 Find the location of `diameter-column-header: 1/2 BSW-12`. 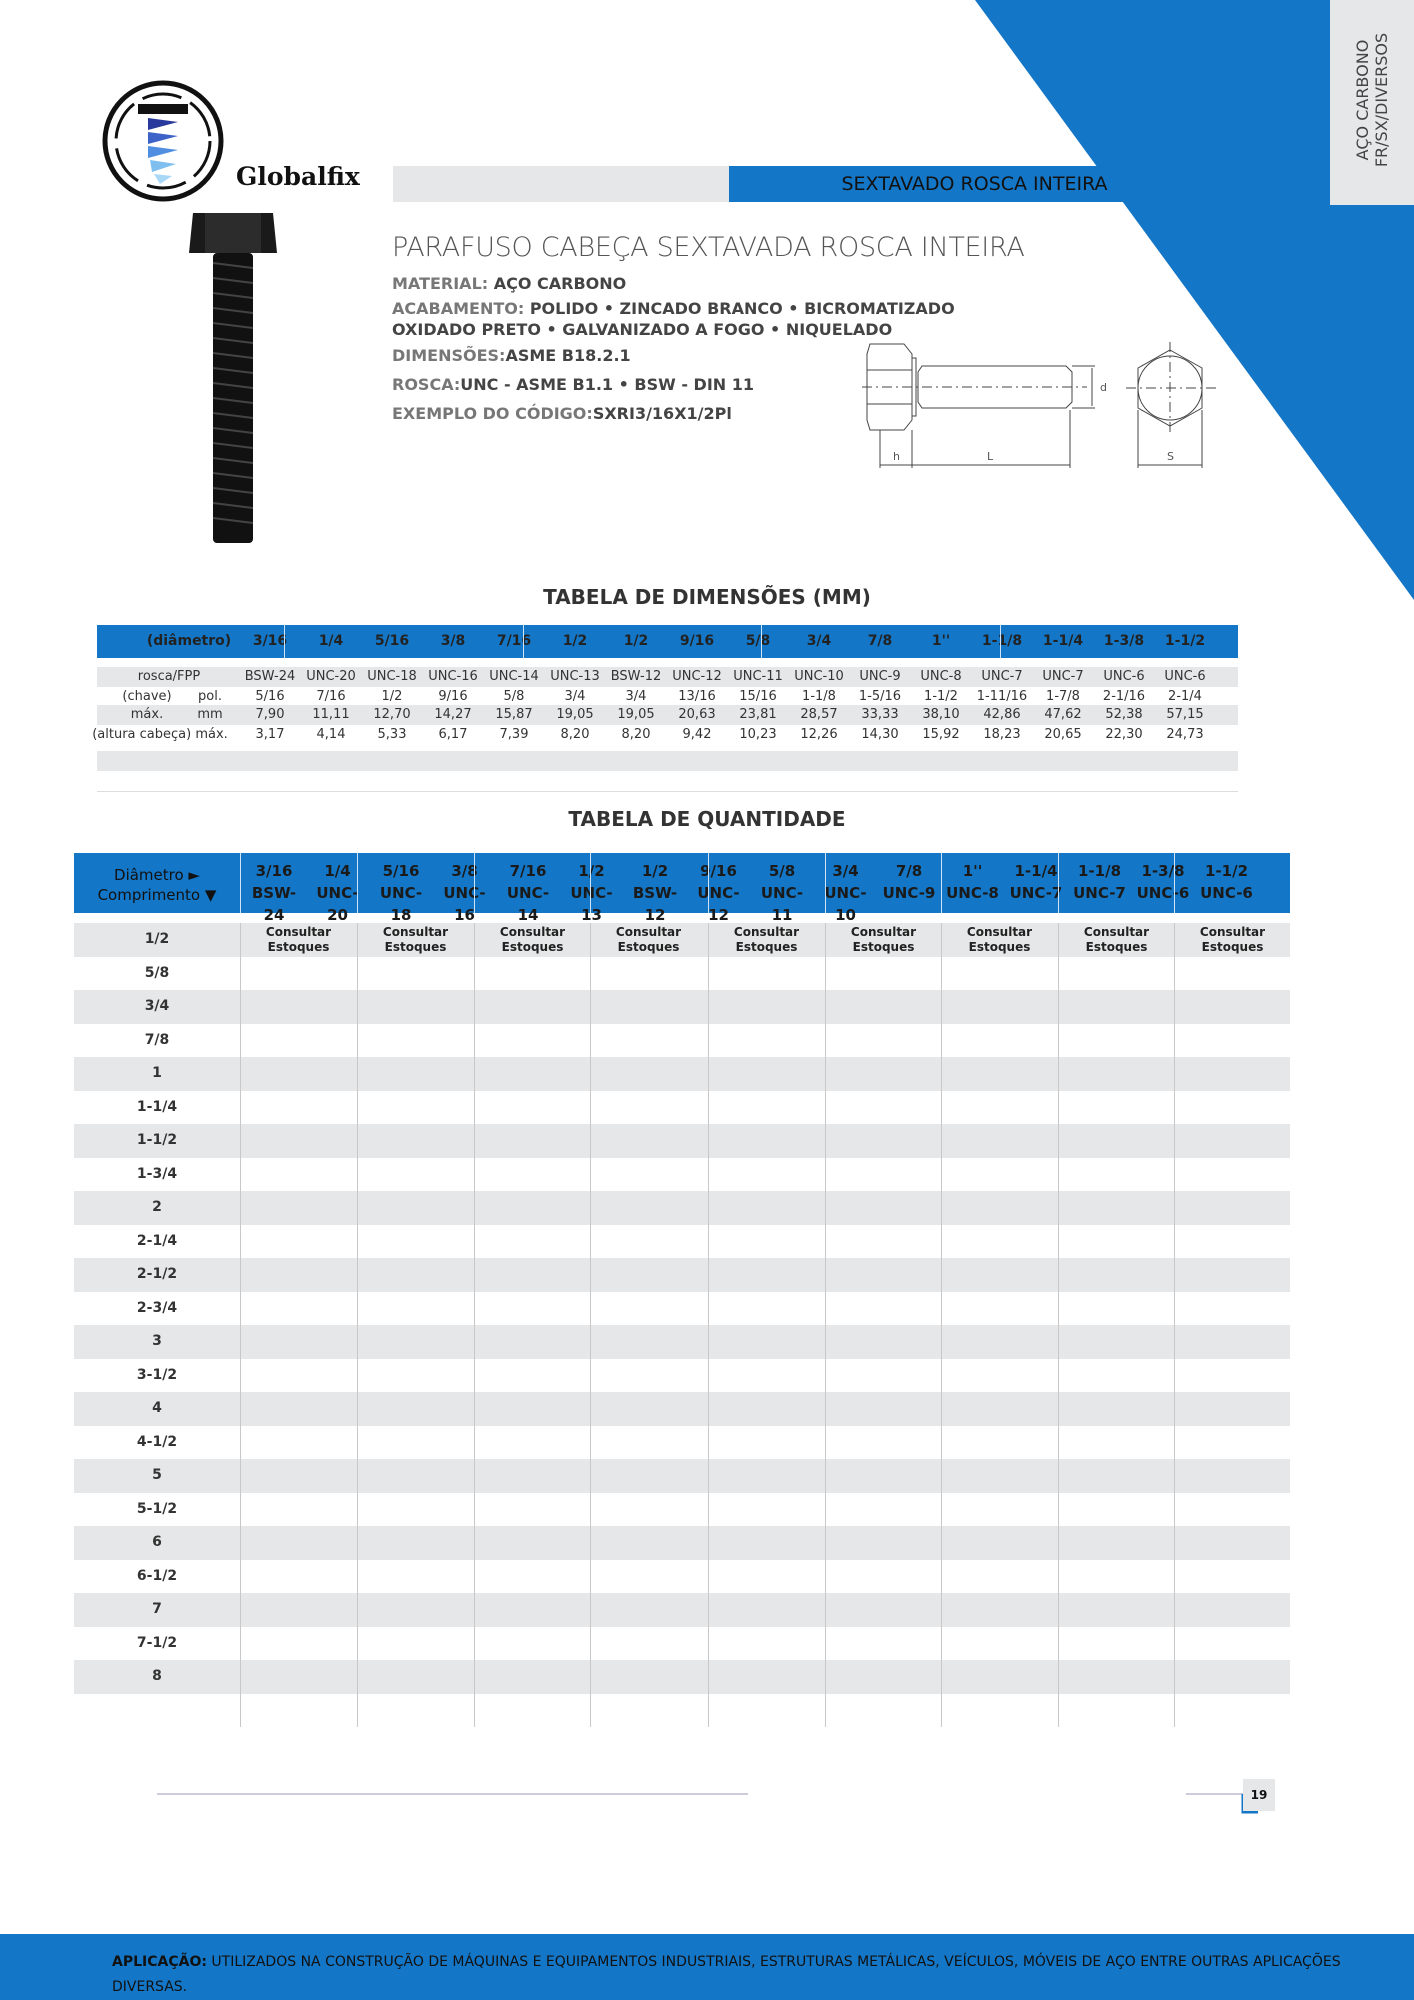

diameter-column-header: 1/2 BSW-12 is located at coordinates (655, 893).